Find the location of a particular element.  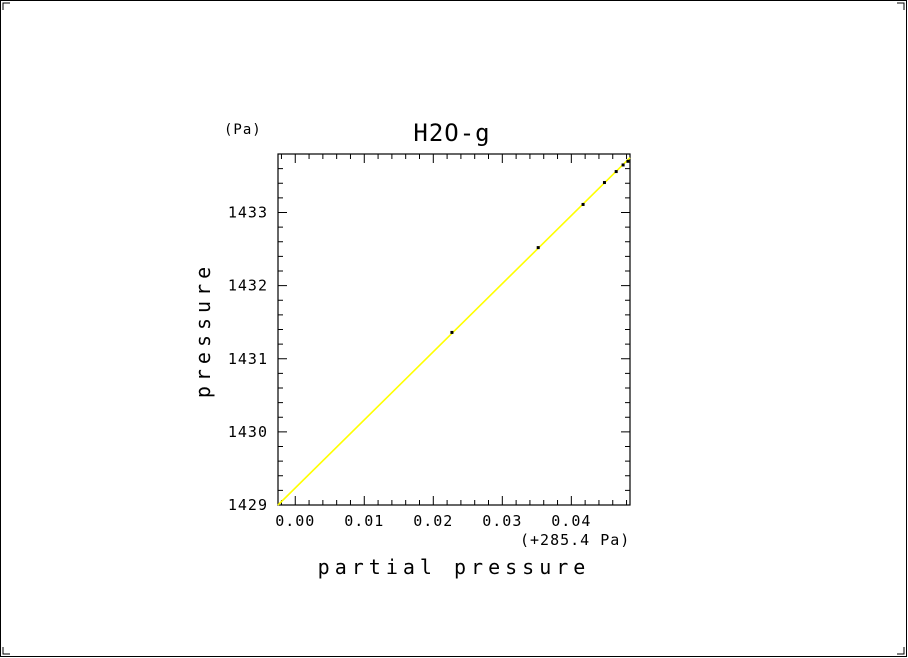

y-unit-label: (Pa) is located at coordinates (243, 130).